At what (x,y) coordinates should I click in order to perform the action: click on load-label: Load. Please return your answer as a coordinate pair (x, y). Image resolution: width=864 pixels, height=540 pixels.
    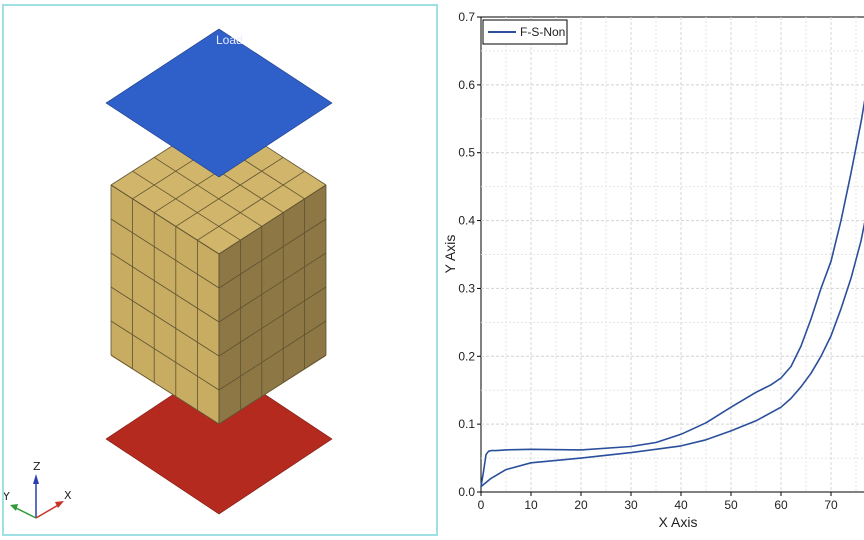
    Looking at the image, I should click on (229, 40).